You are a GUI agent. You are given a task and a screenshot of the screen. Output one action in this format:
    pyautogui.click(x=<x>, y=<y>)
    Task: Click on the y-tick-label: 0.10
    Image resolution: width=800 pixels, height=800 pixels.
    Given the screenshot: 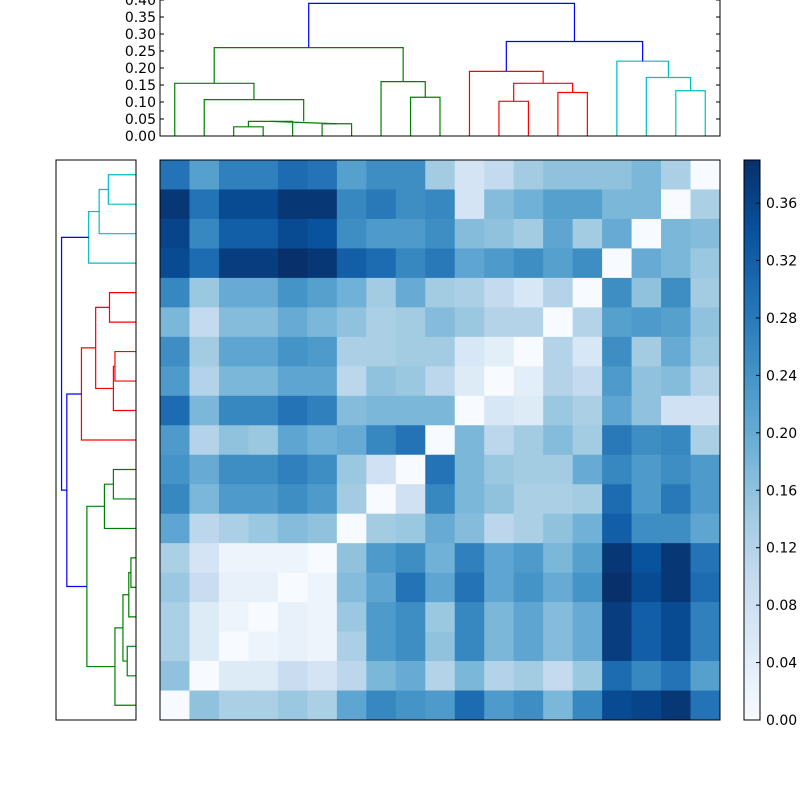 What is the action you would take?
    pyautogui.click(x=140, y=103)
    